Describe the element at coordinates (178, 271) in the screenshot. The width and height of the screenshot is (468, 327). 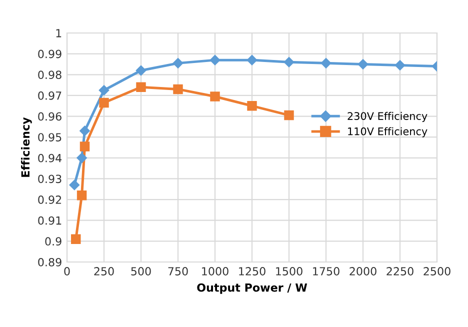
I see `x-tick-label: 750` at that location.